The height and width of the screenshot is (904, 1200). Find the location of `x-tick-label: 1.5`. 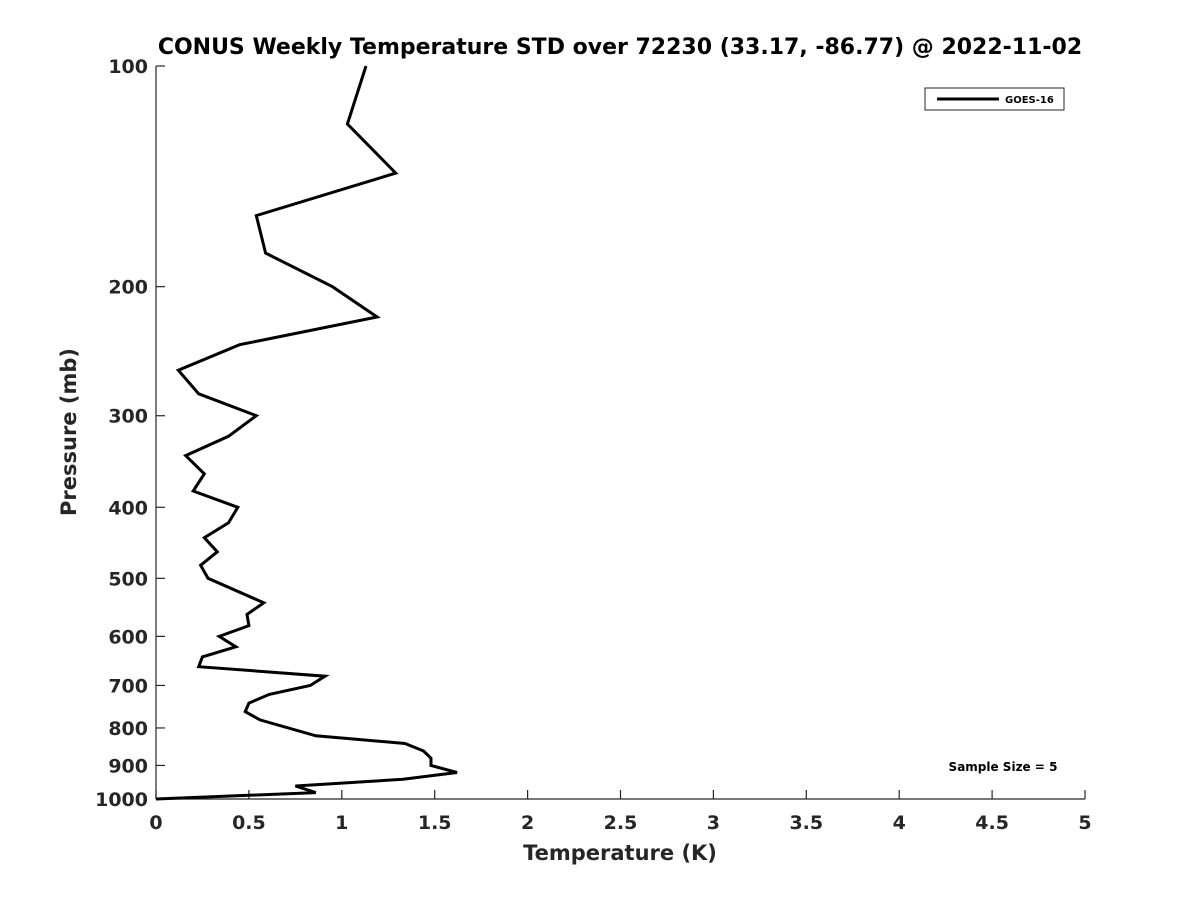

x-tick-label: 1.5 is located at coordinates (435, 823).